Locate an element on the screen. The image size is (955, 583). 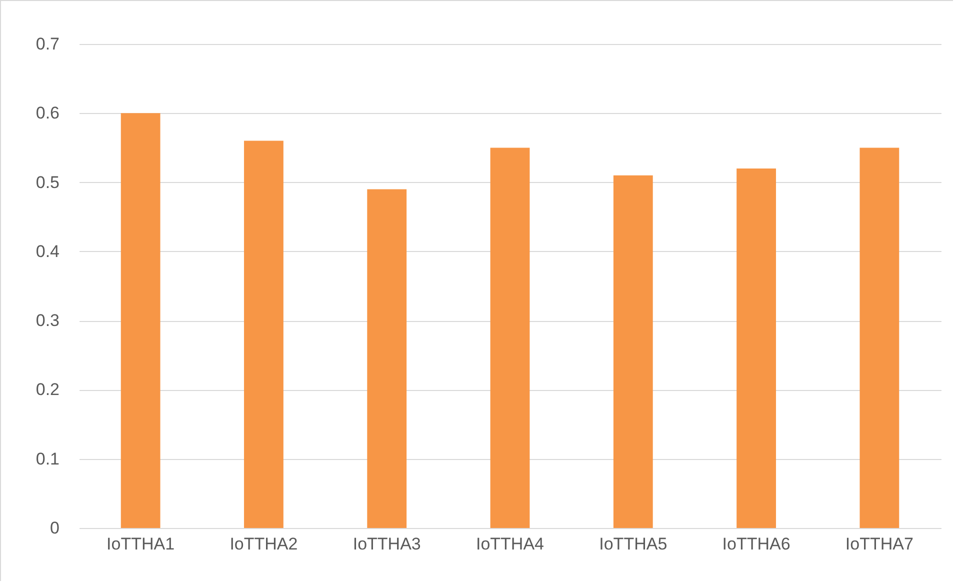
x-tick-label: IoTTHA5 is located at coordinates (633, 544).